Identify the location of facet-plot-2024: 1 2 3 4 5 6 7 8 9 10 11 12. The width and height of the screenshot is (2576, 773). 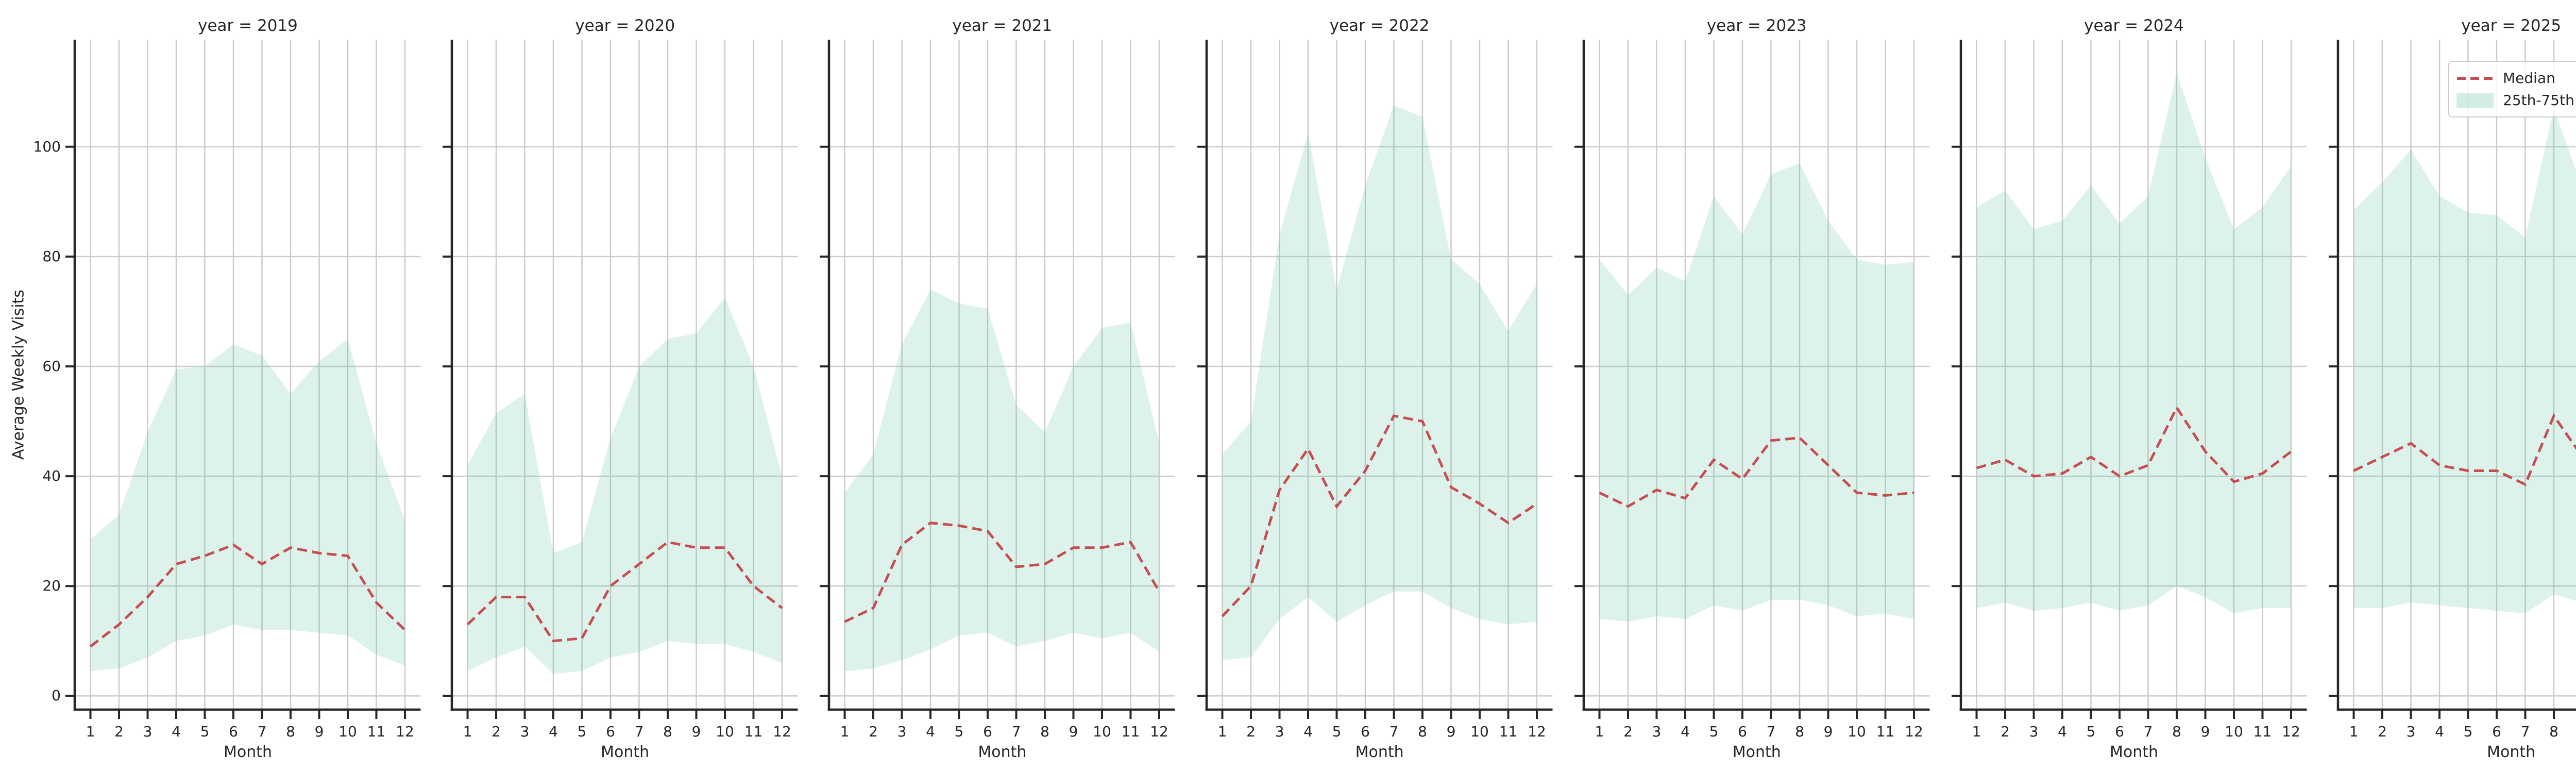
(2129, 390).